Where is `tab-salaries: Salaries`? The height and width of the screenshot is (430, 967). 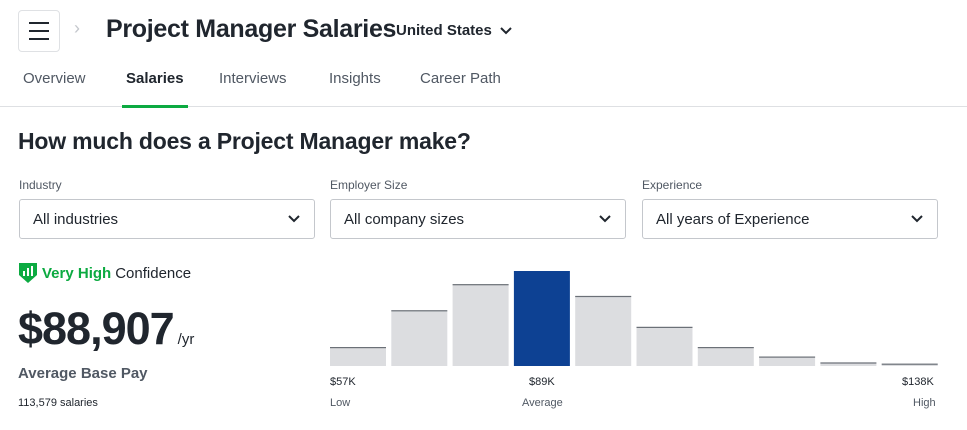
tab-salaries: Salaries is located at coordinates (155, 89).